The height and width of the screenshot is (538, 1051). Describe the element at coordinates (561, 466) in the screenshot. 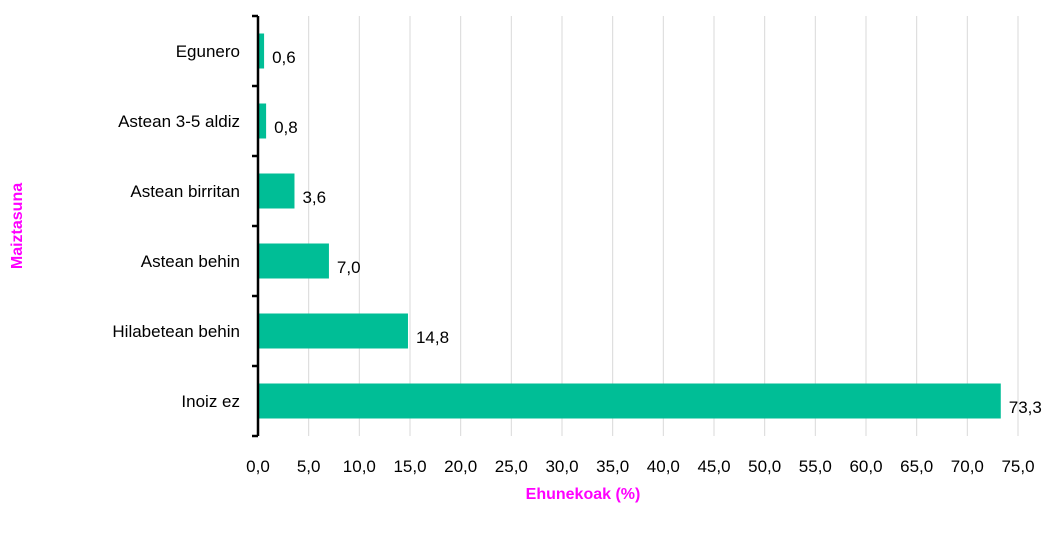

I see `x-tick-label: 30,0` at that location.